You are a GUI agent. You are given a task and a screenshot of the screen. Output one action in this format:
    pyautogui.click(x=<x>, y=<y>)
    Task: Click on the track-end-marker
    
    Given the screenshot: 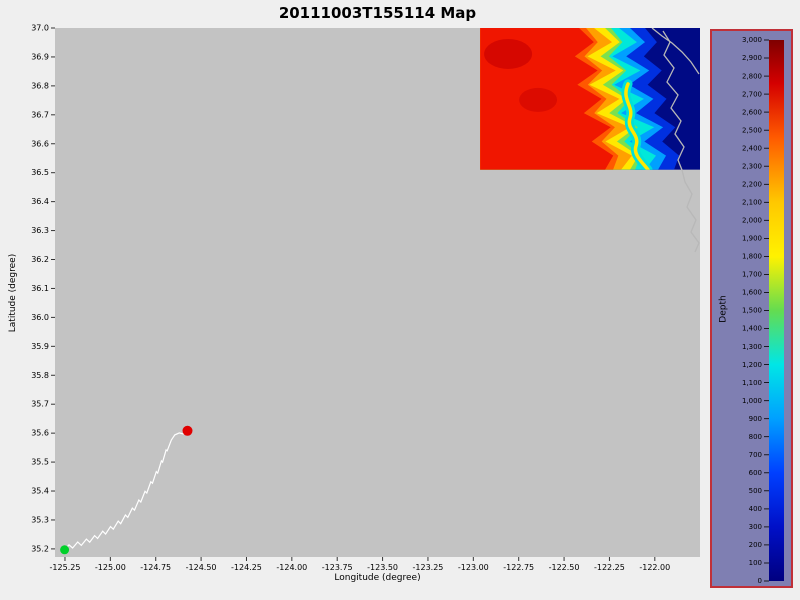 What is the action you would take?
    pyautogui.click(x=187, y=430)
    